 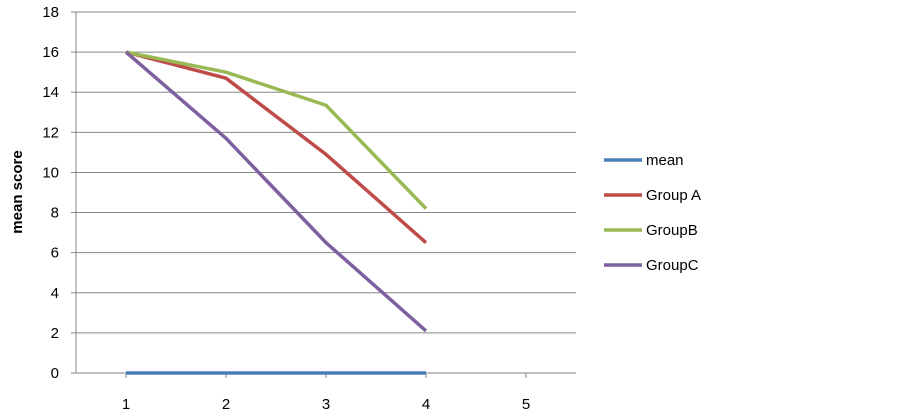 I want to click on y-tick-label: 16, so click(x=50, y=52).